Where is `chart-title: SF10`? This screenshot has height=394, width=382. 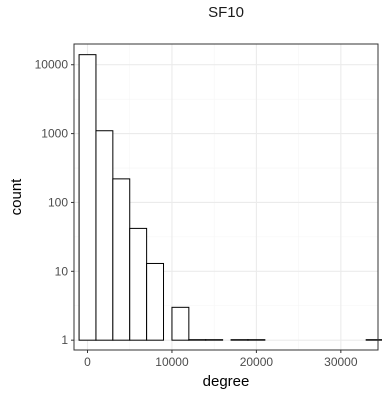 chart-title: SF10 is located at coordinates (226, 12).